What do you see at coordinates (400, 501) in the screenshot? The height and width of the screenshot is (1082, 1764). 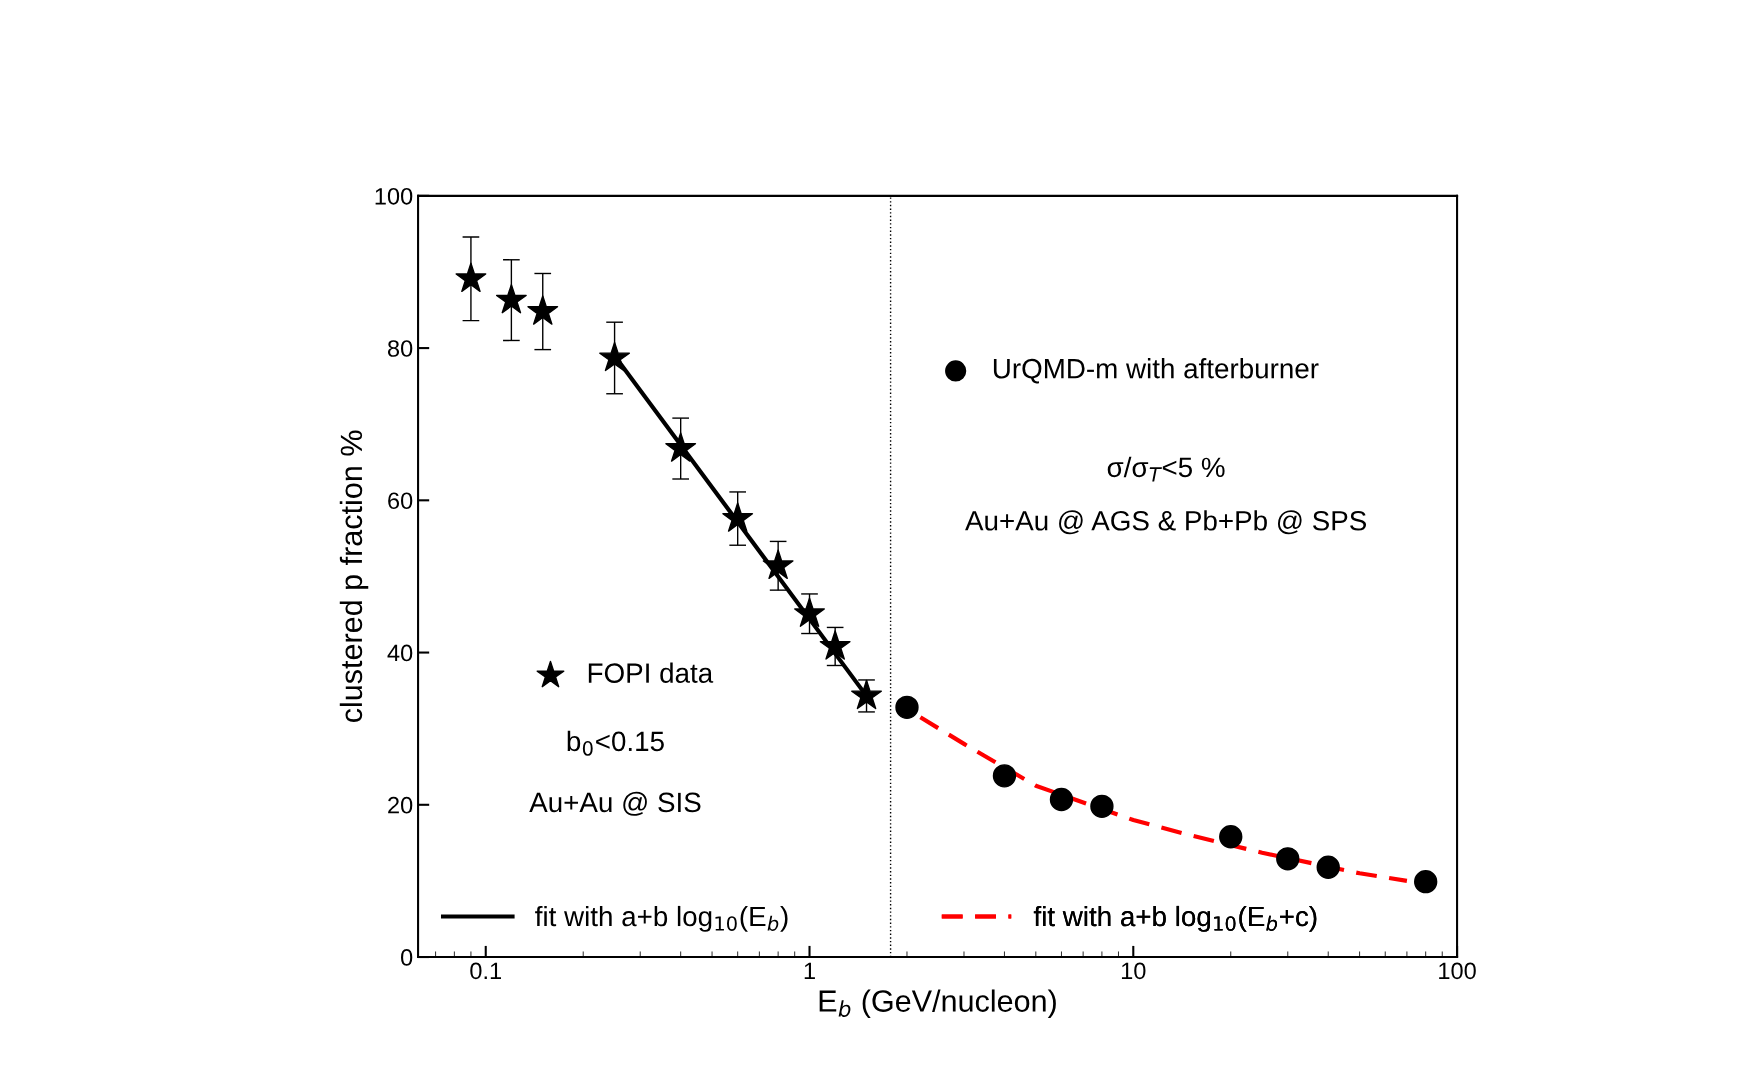 I see `y-tick-label: 60` at bounding box center [400, 501].